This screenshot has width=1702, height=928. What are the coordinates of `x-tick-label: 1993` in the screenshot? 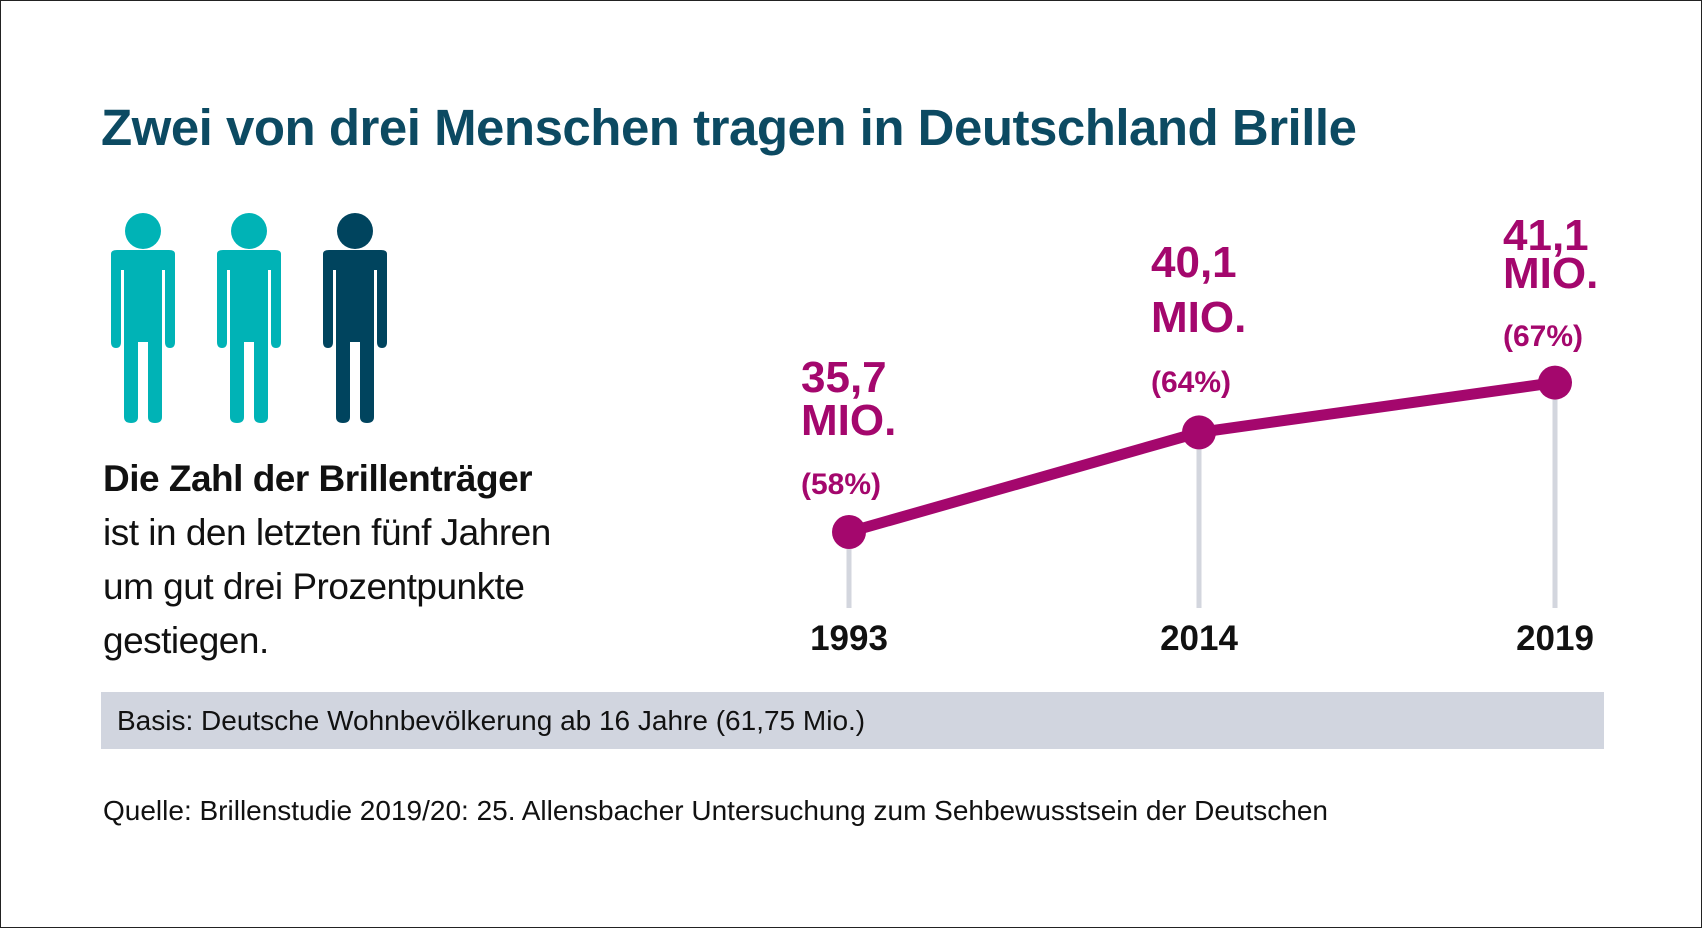 It's located at (849, 638).